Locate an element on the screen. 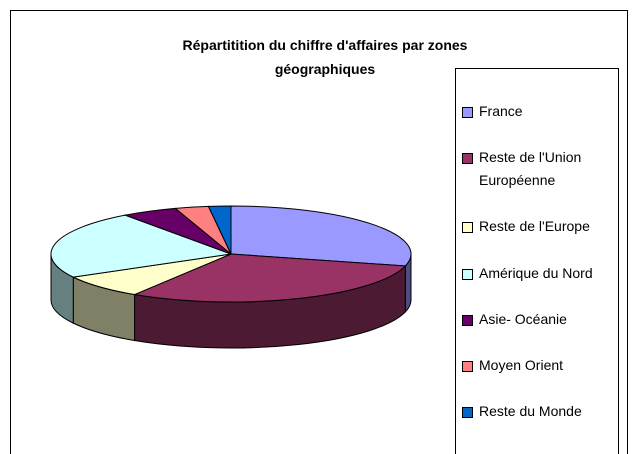 The width and height of the screenshot is (637, 454). legend-label: Moyen Orient is located at coordinates (521, 364).